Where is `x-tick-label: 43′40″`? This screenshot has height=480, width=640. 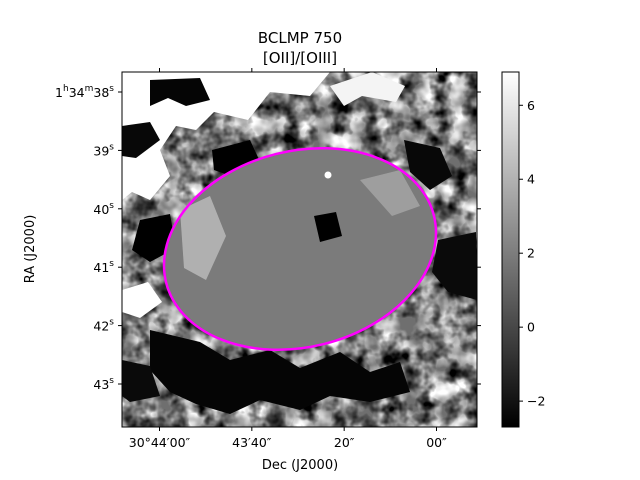 x-tick-label: 43′40″ is located at coordinates (252, 442).